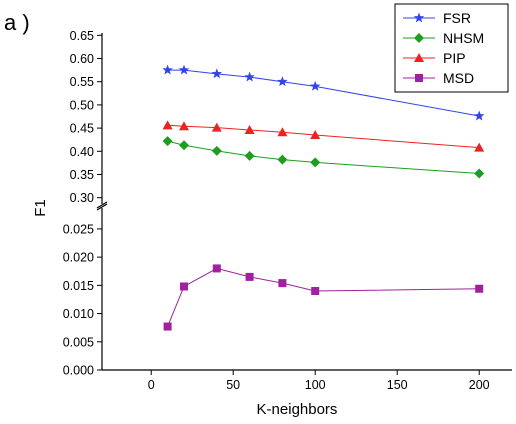  What do you see at coordinates (397, 385) in the screenshot?
I see `x-tick-label: 150` at bounding box center [397, 385].